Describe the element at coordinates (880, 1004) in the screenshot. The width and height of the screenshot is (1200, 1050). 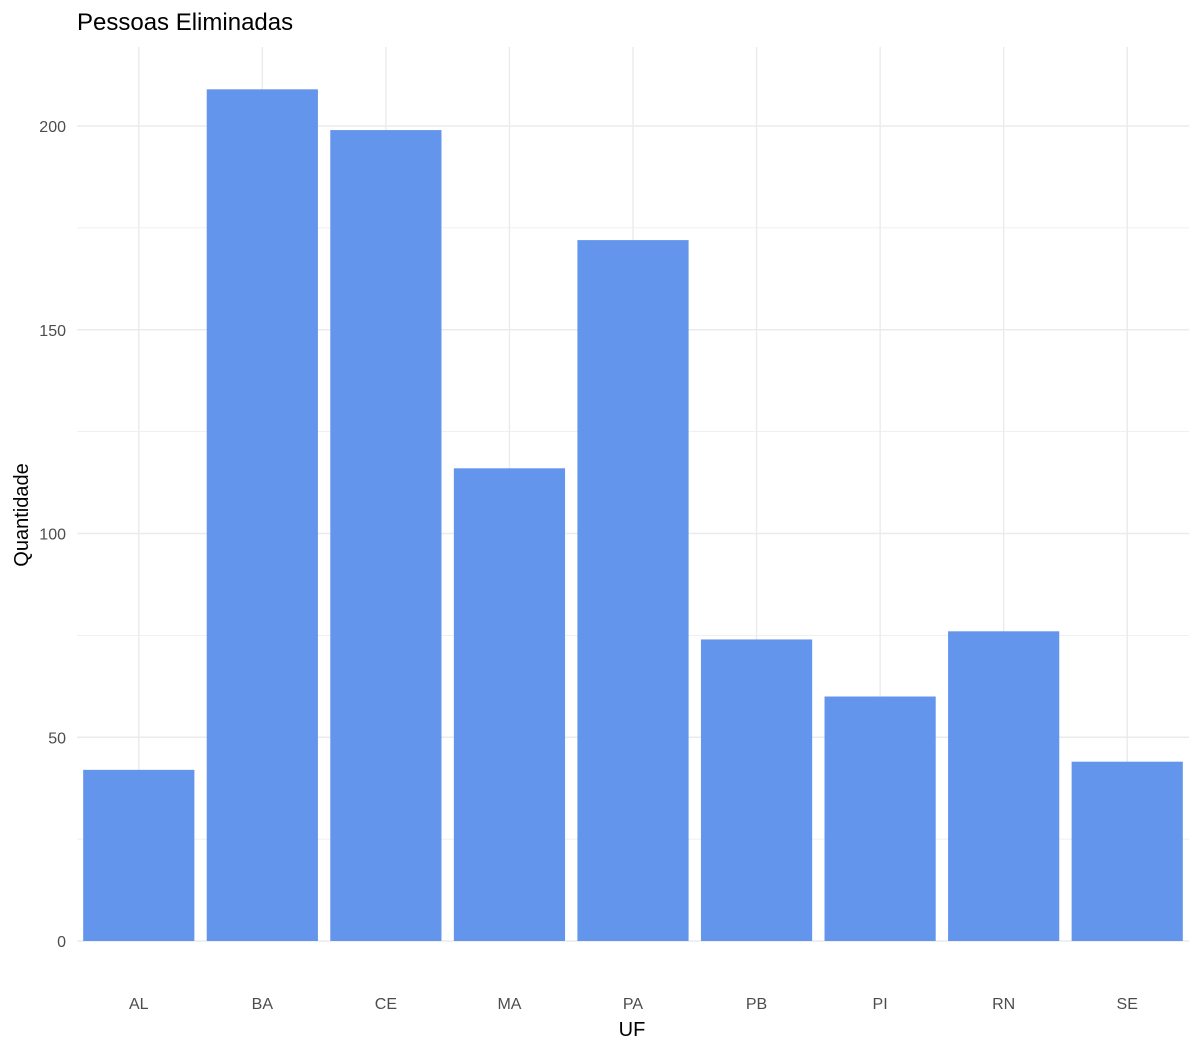
I see `x-tick-label: PI` at that location.